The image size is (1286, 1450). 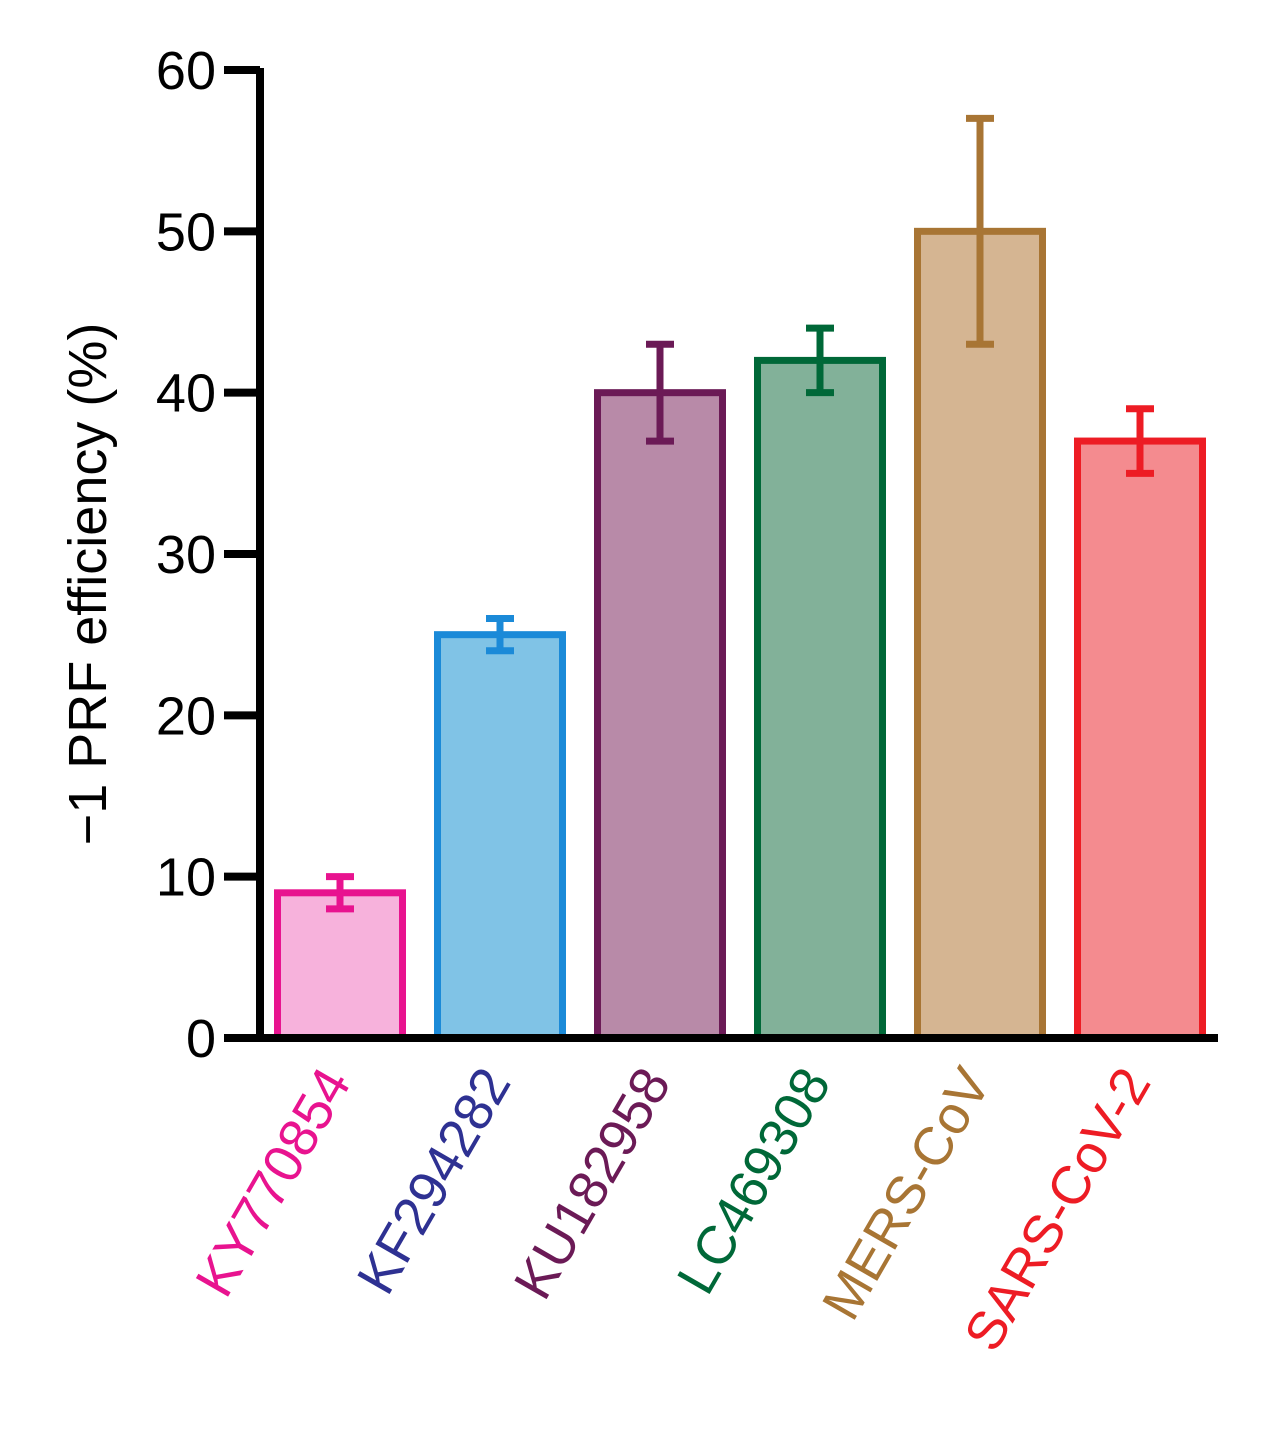 What do you see at coordinates (88, 584) in the screenshot?
I see `y-axis-title: −1 PRF efficiency (%)` at bounding box center [88, 584].